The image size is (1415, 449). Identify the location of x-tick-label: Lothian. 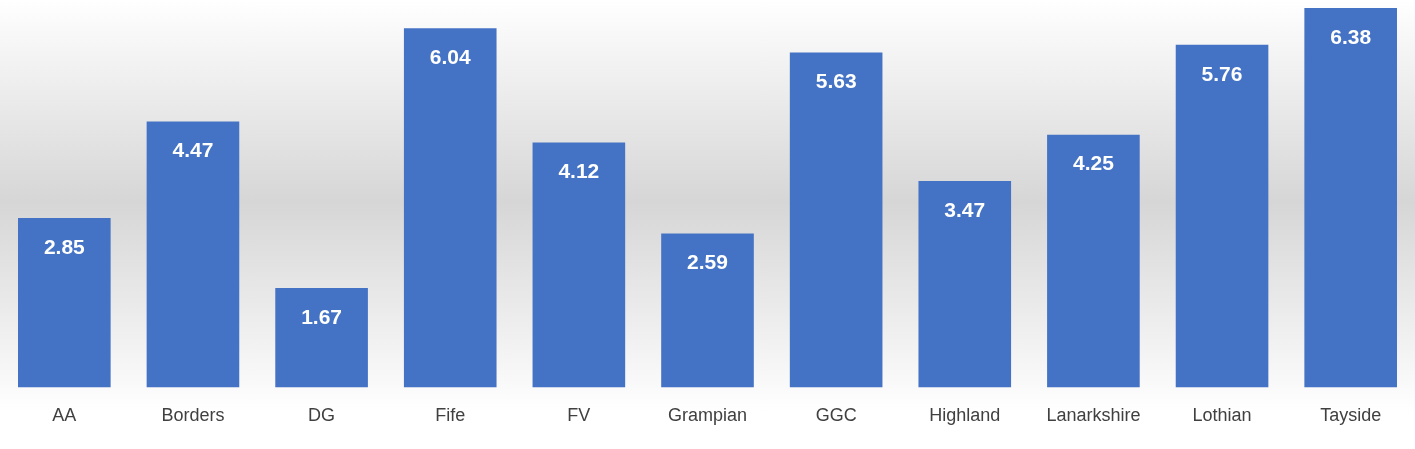
(1222, 415).